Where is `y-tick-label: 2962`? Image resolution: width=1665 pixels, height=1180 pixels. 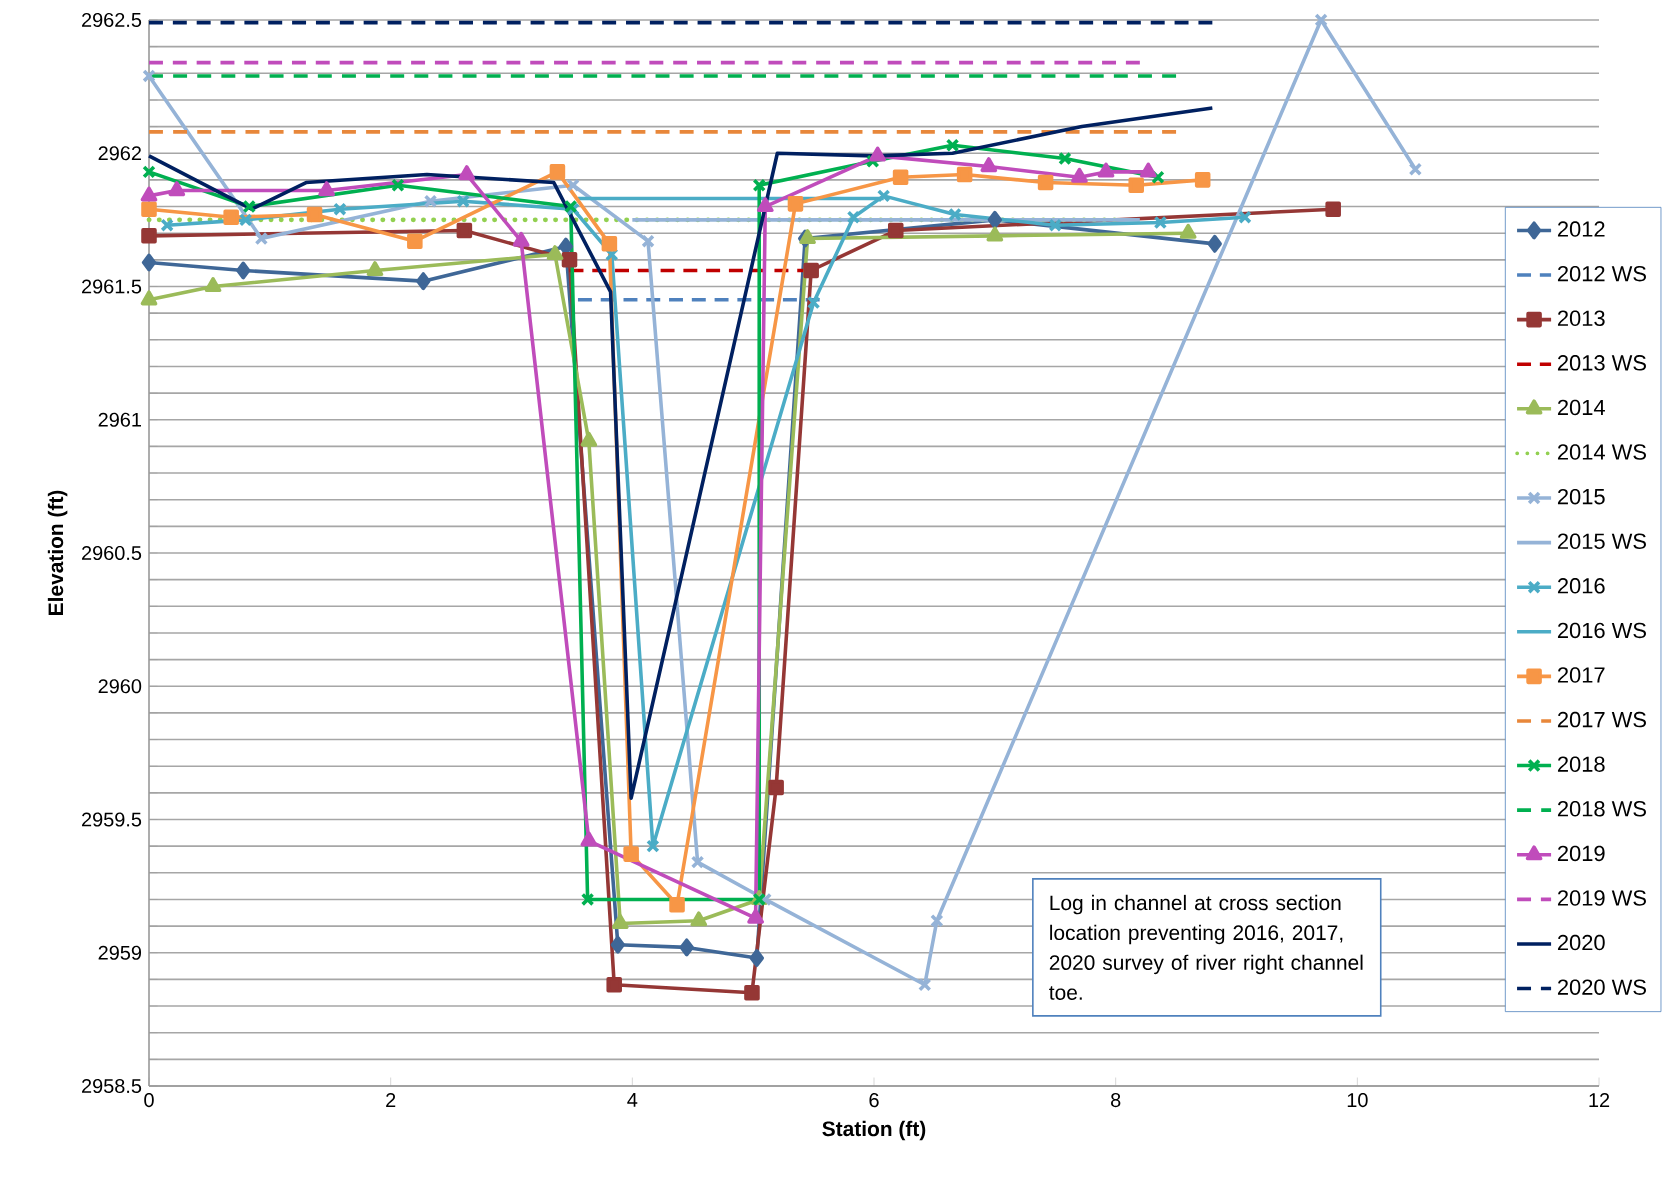
y-tick-label: 2962 is located at coordinates (119, 153).